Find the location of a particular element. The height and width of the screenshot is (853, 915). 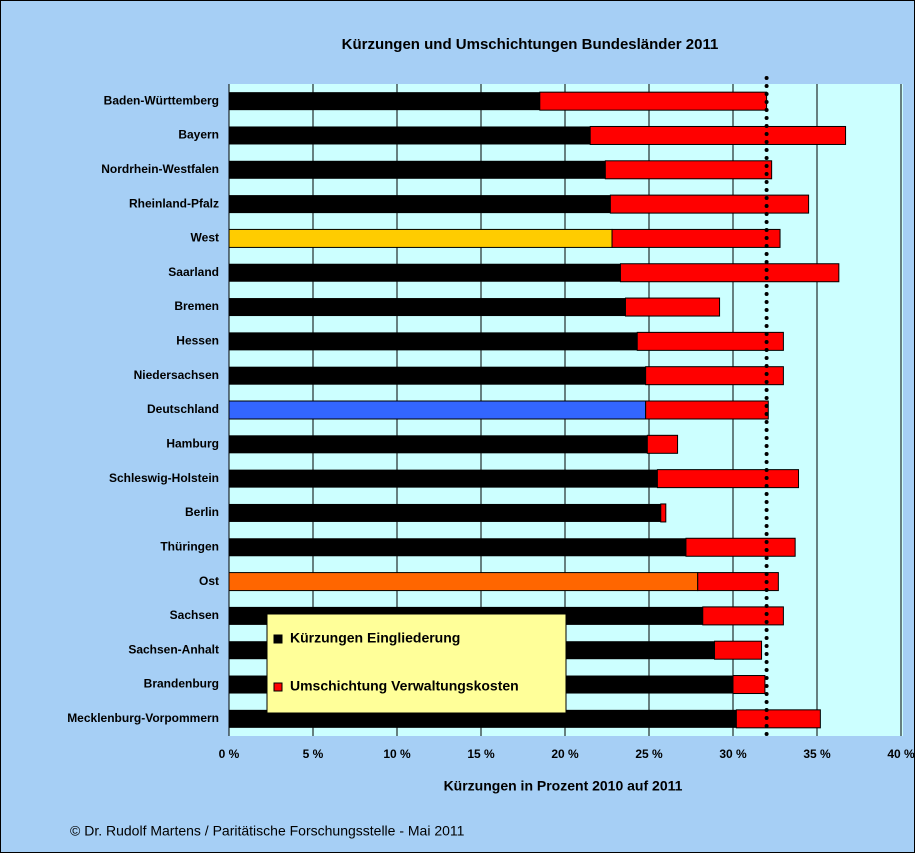

y-tick-label: Berlin is located at coordinates (202, 512).